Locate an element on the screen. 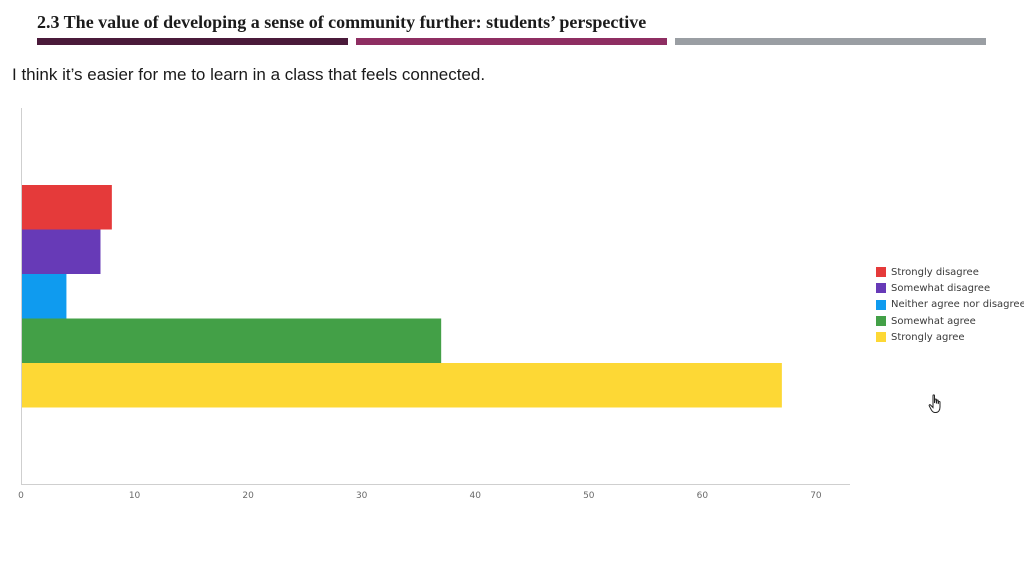 This screenshot has height=576, width=1024. legend-item-somewhat-agree: Somewhat agree is located at coordinates (950, 321).